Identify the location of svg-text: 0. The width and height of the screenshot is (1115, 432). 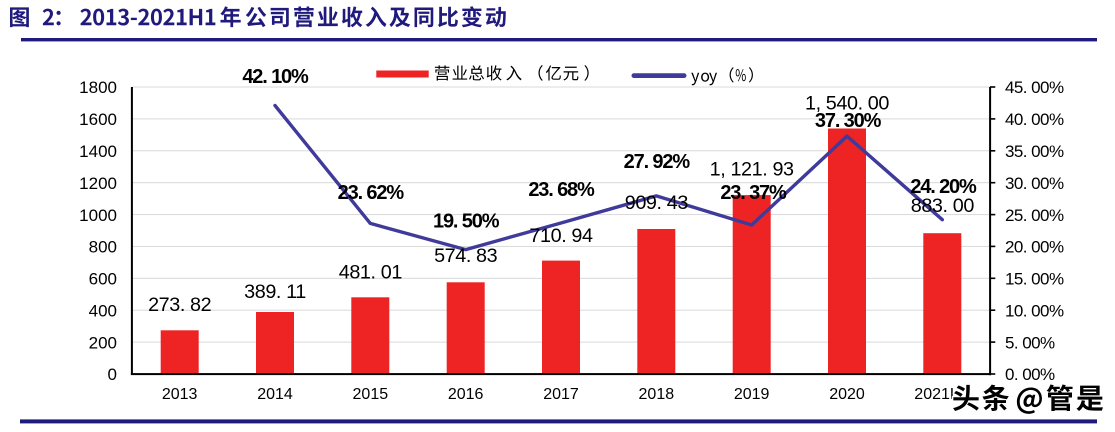
(112, 374).